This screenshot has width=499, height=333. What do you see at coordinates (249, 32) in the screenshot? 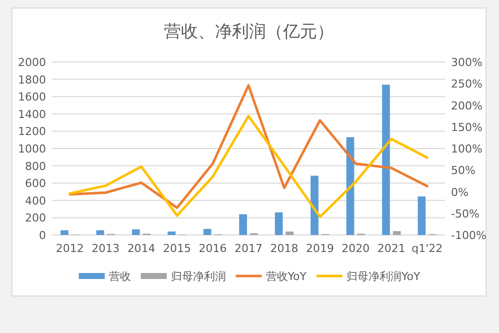
I see `chart-title: 营收、净利润（亿元）` at bounding box center [249, 32].